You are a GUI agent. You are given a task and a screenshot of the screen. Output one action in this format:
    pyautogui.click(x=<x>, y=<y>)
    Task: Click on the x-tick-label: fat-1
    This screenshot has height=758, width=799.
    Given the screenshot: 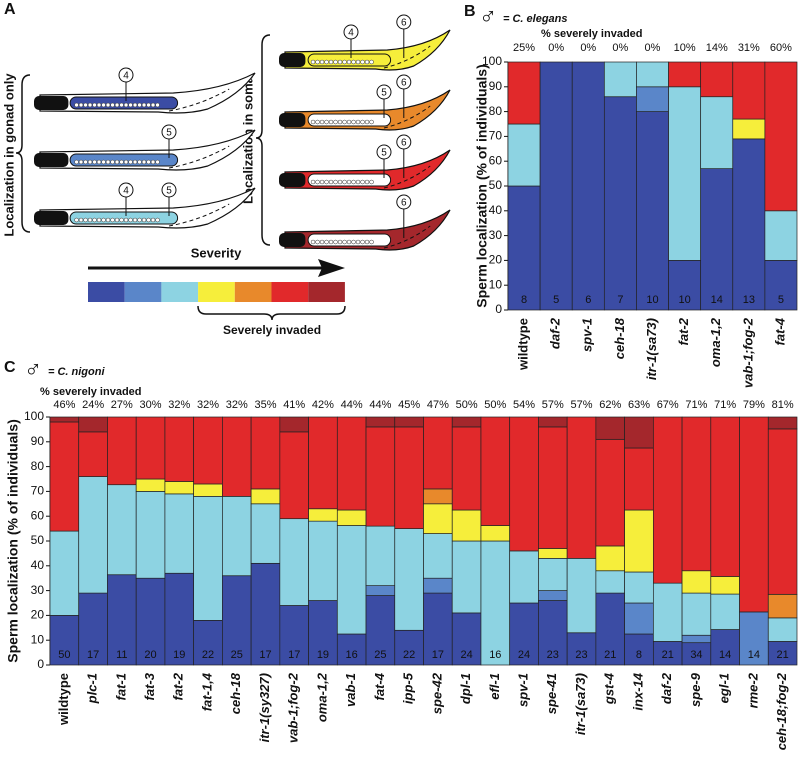 What is the action you would take?
    pyautogui.click(x=120, y=686)
    